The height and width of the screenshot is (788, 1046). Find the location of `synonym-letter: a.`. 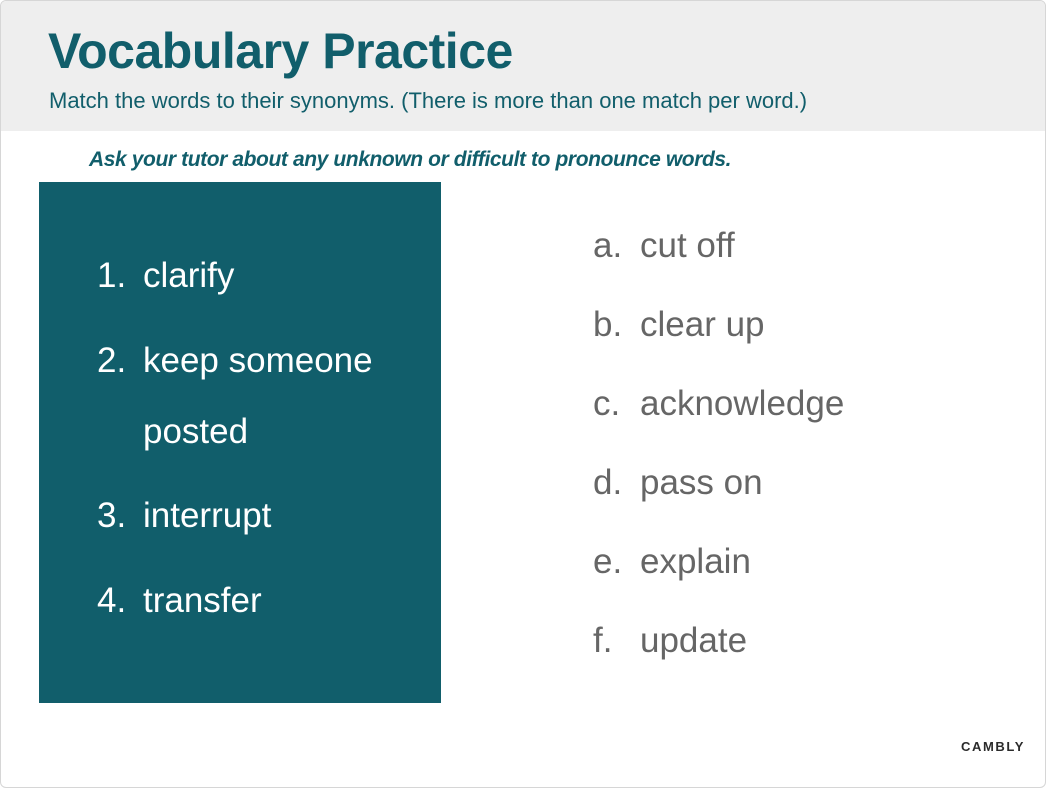

synonym-letter: a. is located at coordinates (608, 245).